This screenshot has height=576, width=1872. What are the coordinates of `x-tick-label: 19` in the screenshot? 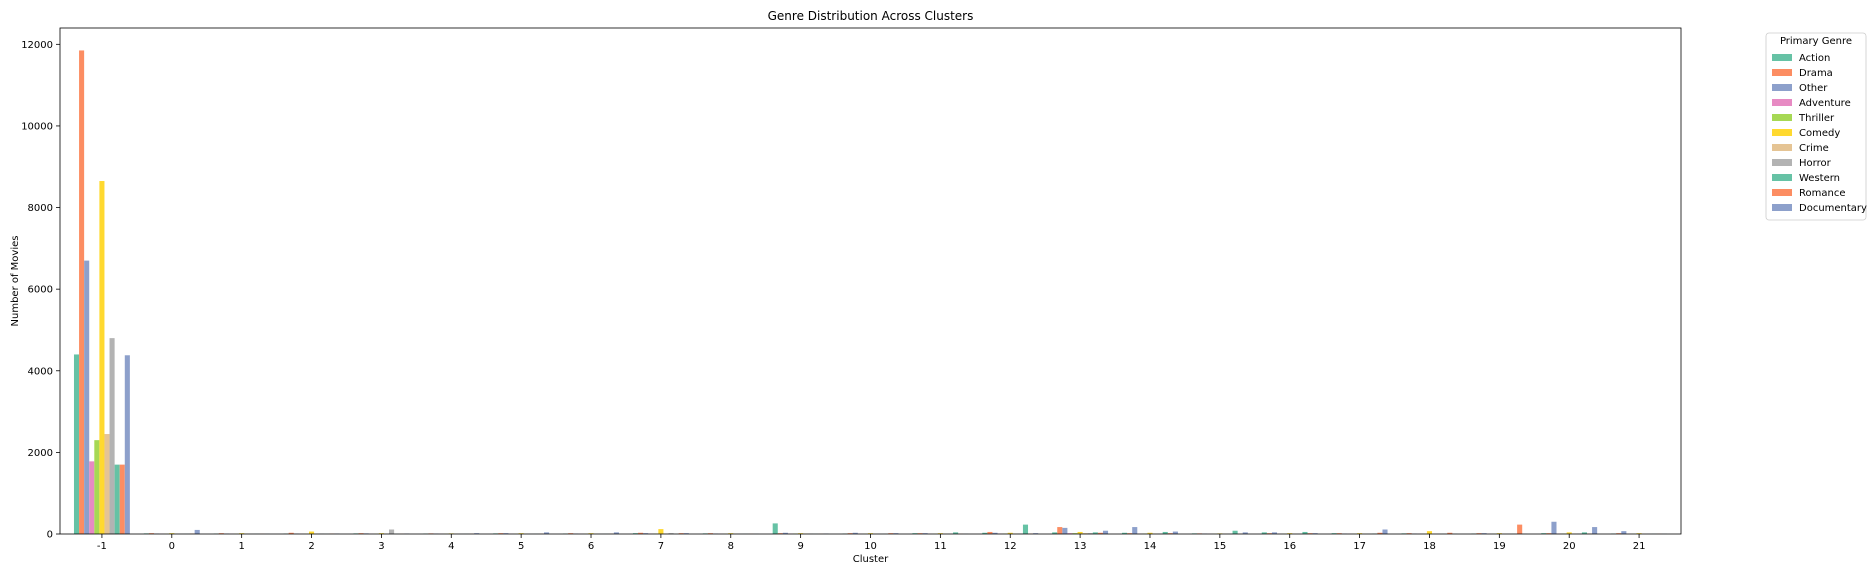 It's located at (1499, 546).